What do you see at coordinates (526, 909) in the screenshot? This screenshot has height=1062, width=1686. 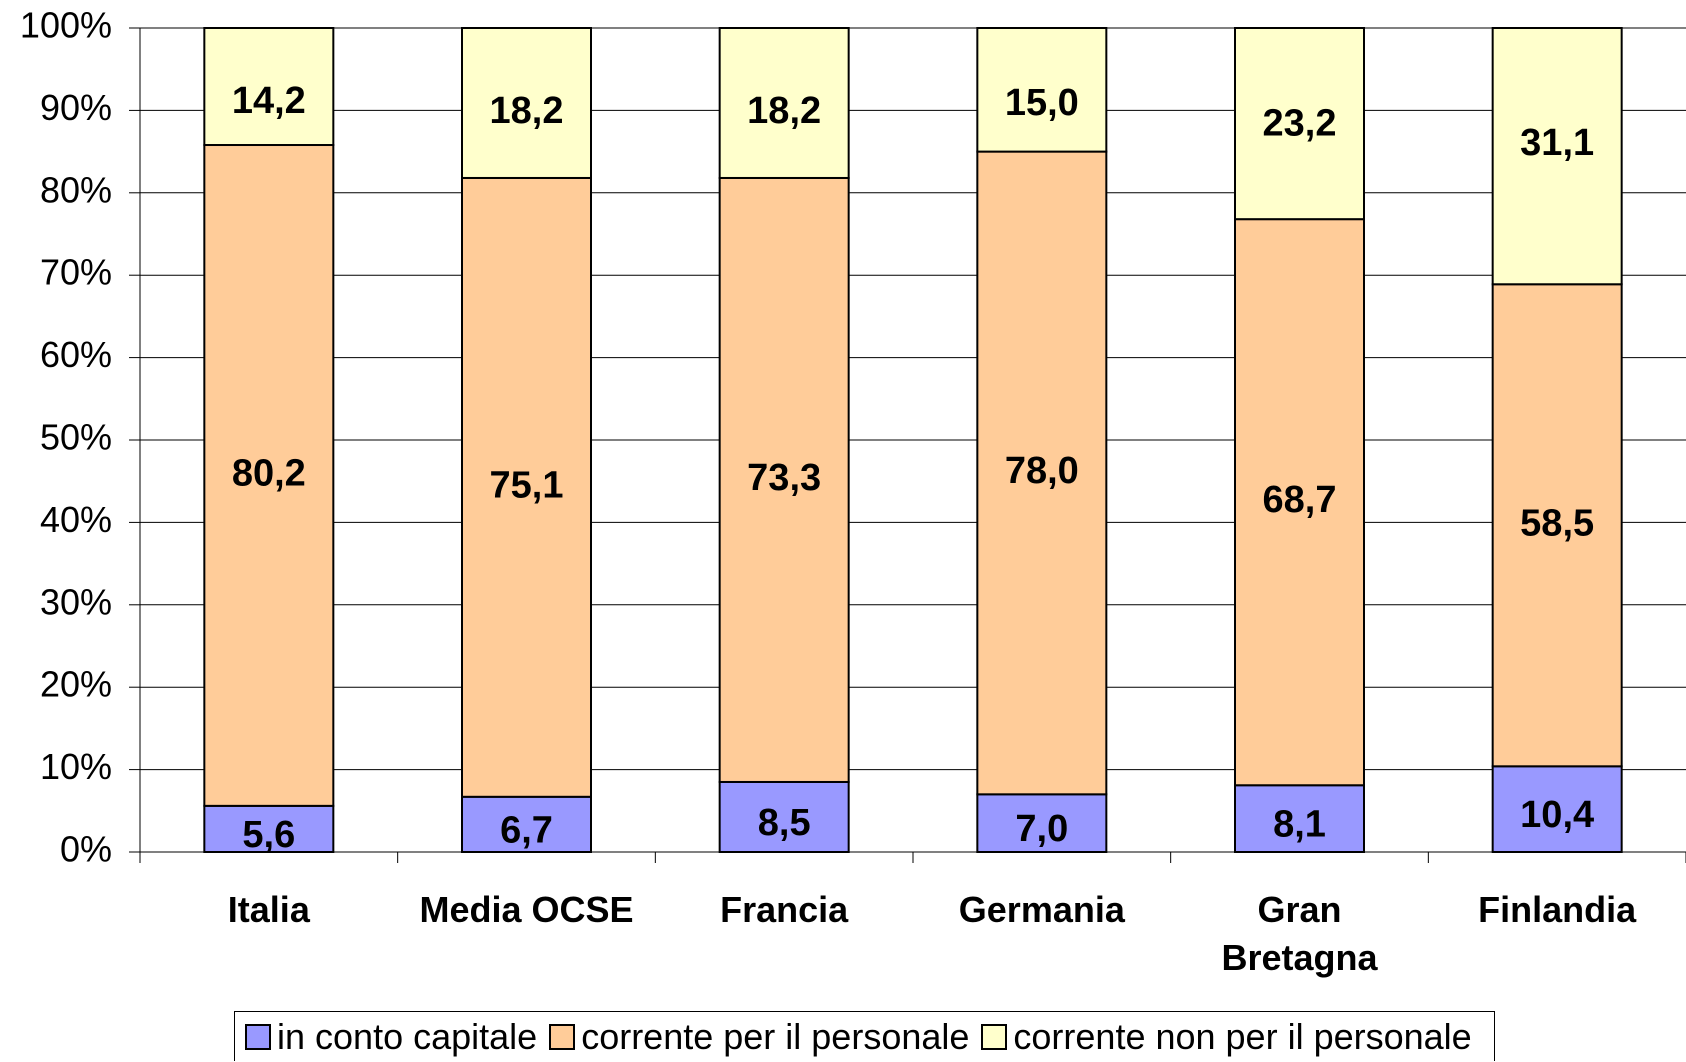 I see `x-tick-label: Media OCSE` at bounding box center [526, 909].